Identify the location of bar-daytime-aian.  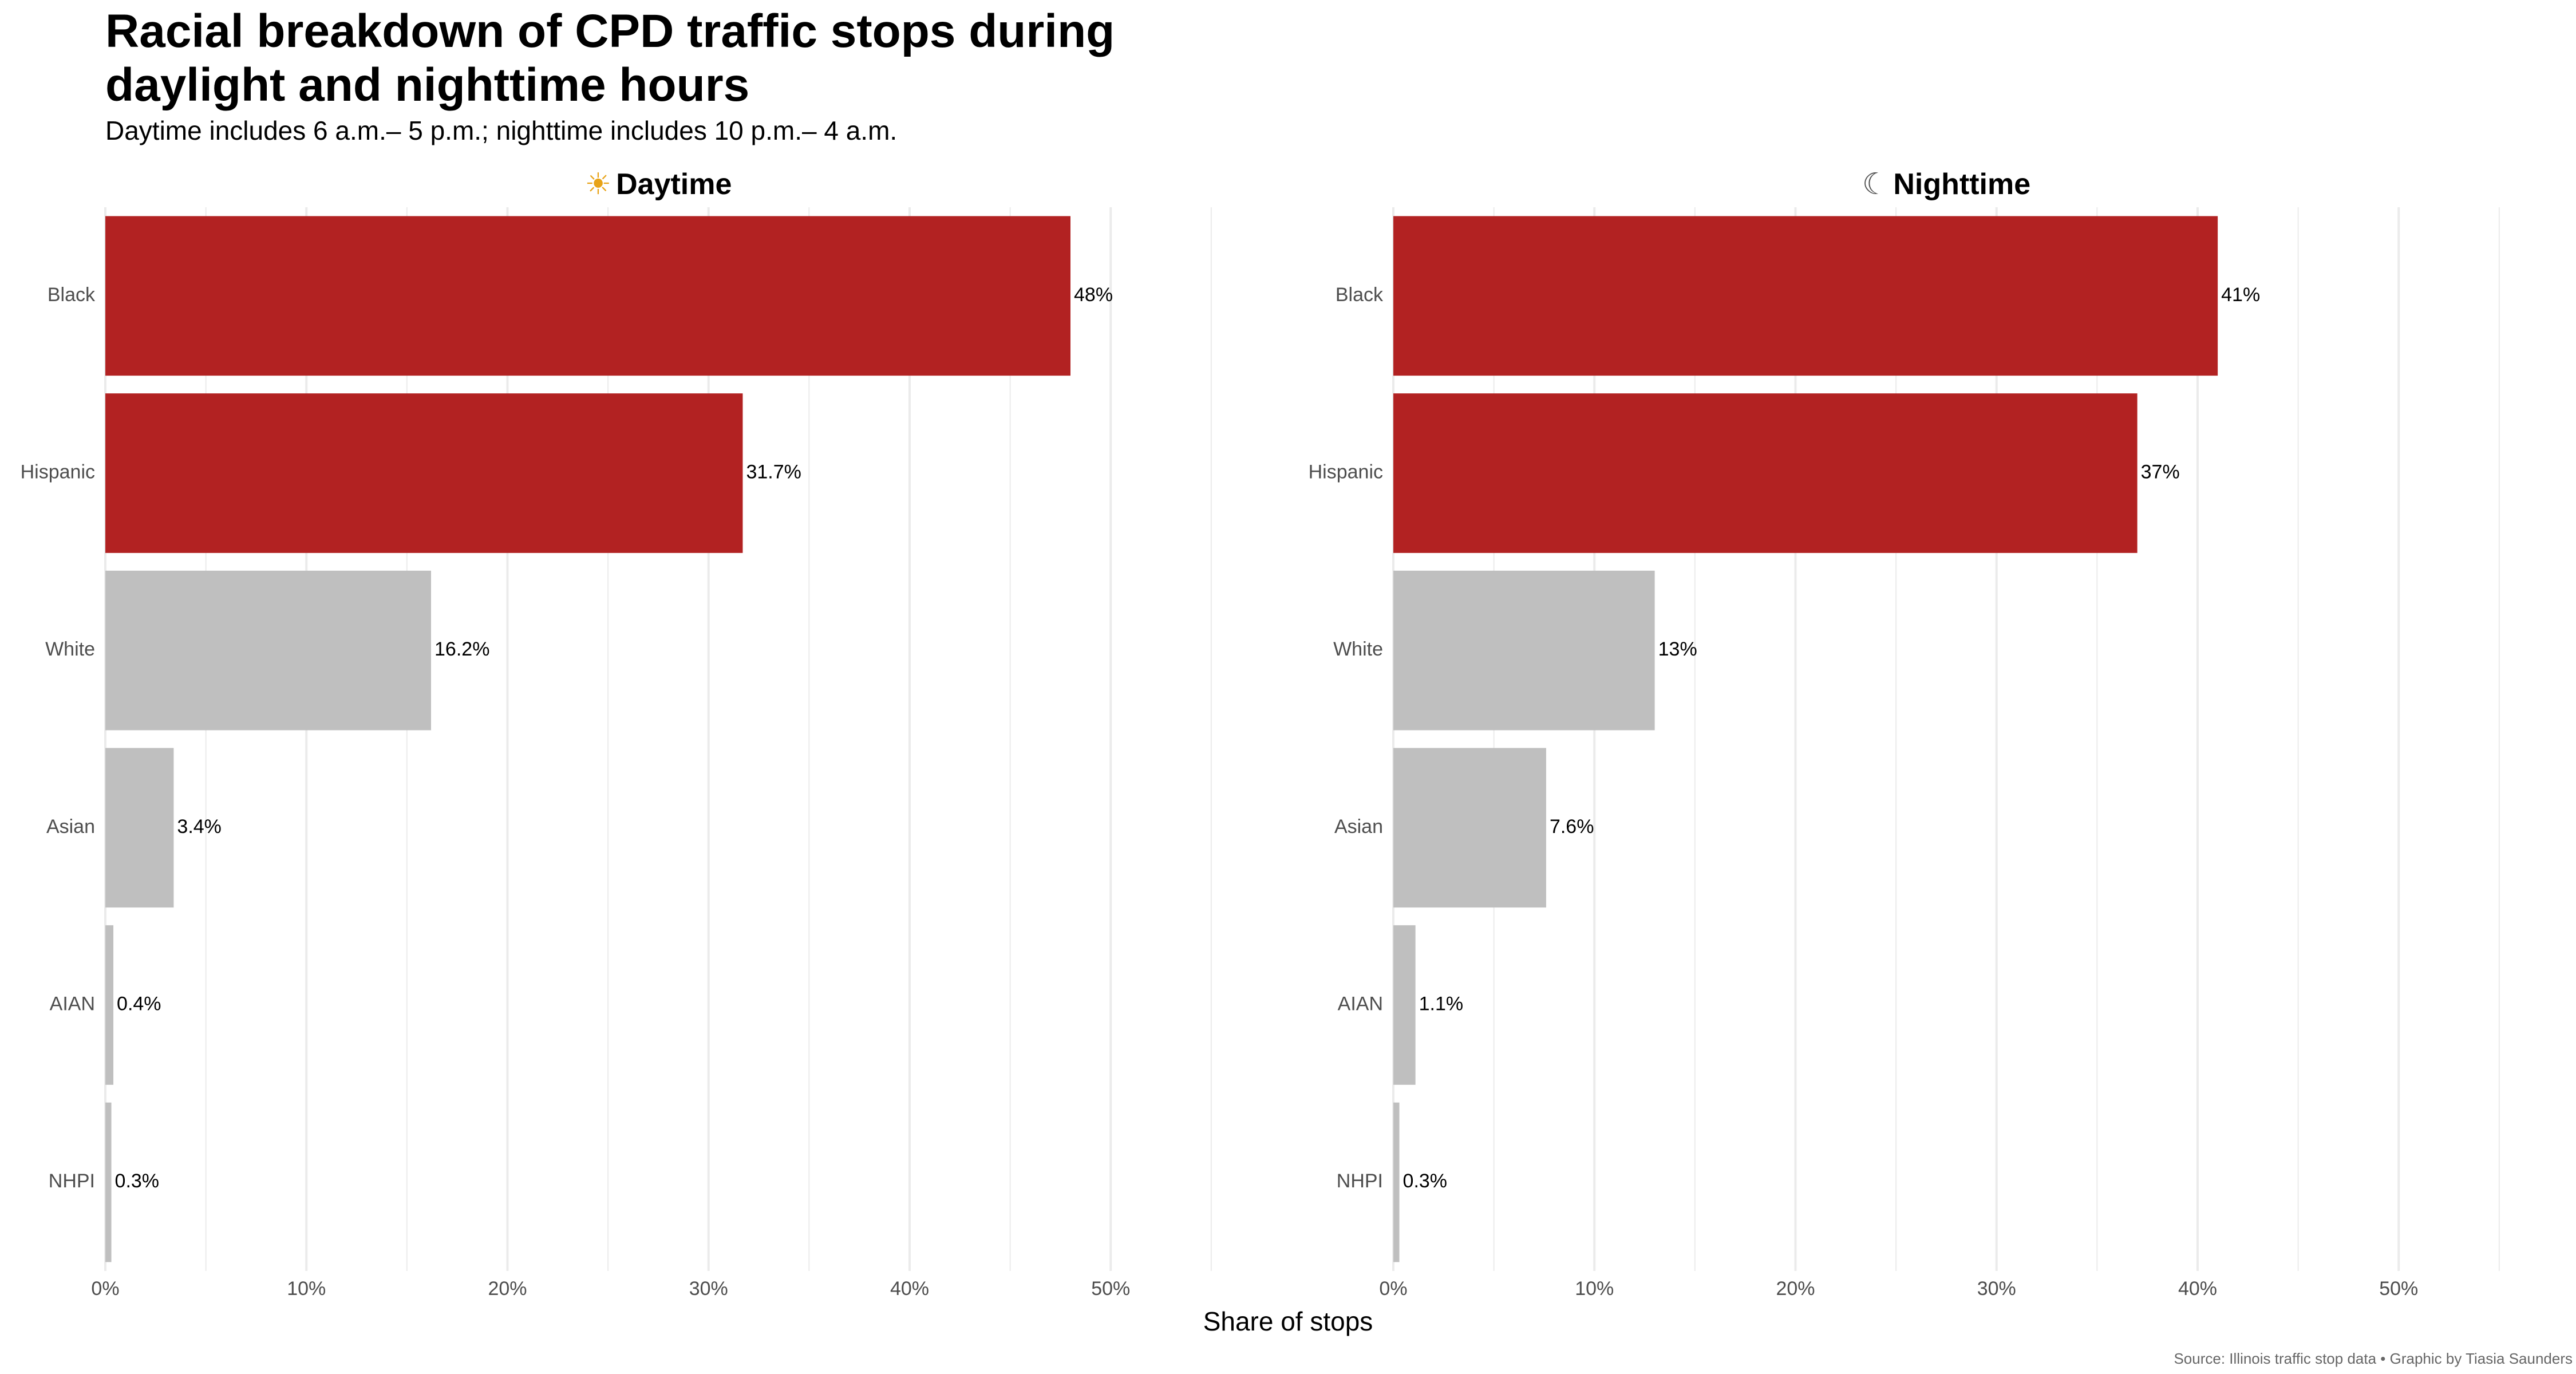
(109, 1005).